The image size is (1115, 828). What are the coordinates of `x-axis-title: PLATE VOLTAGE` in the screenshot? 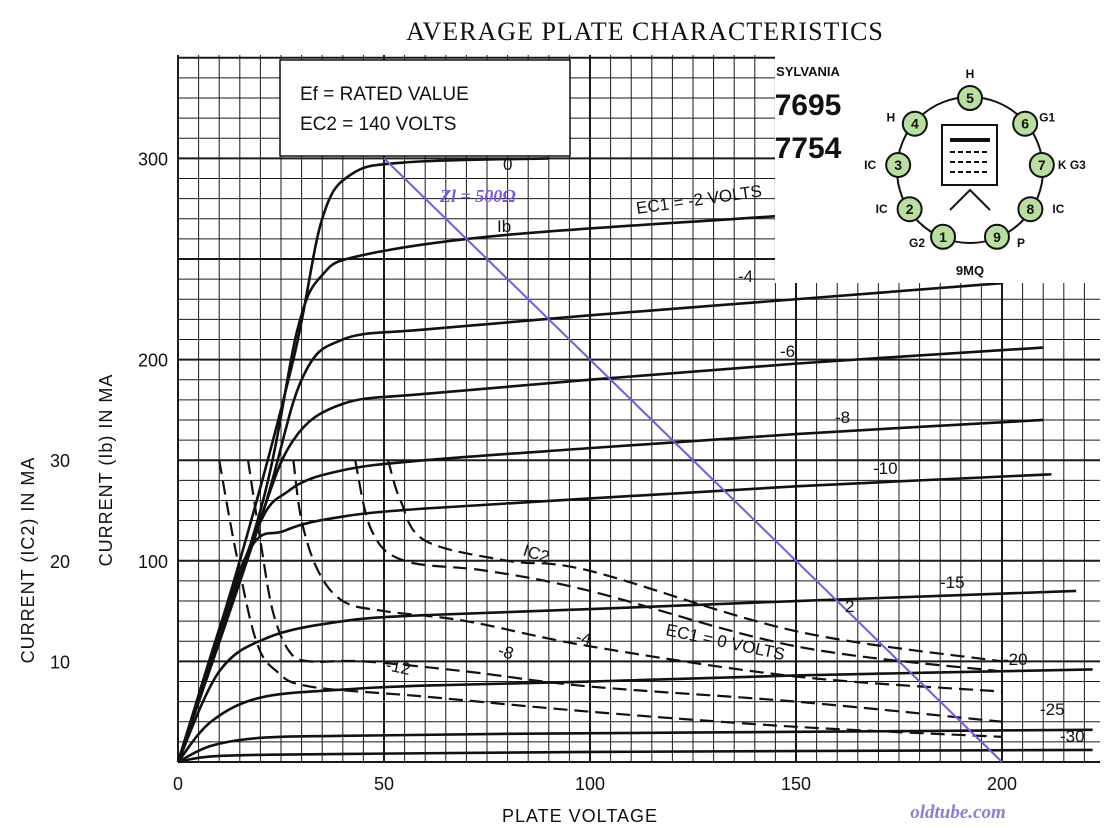 It's located at (580, 816).